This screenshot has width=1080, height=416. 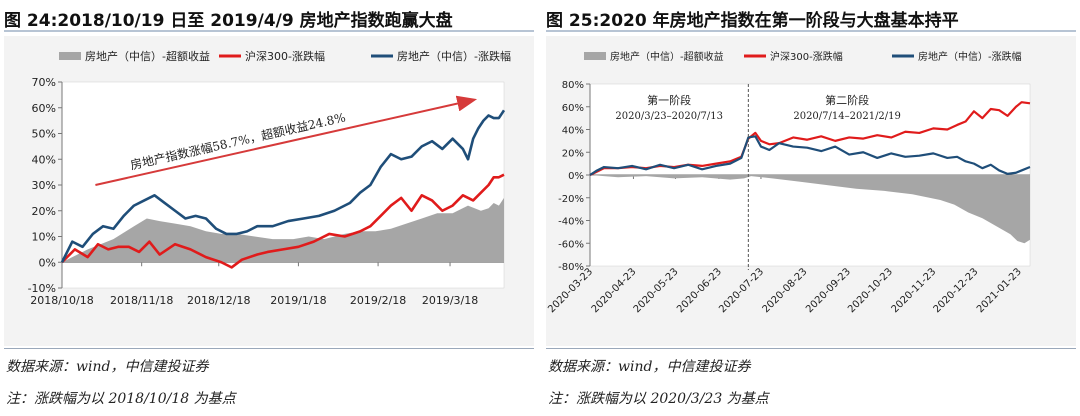 I want to click on y-tick-label: 10%, so click(x=44, y=237).